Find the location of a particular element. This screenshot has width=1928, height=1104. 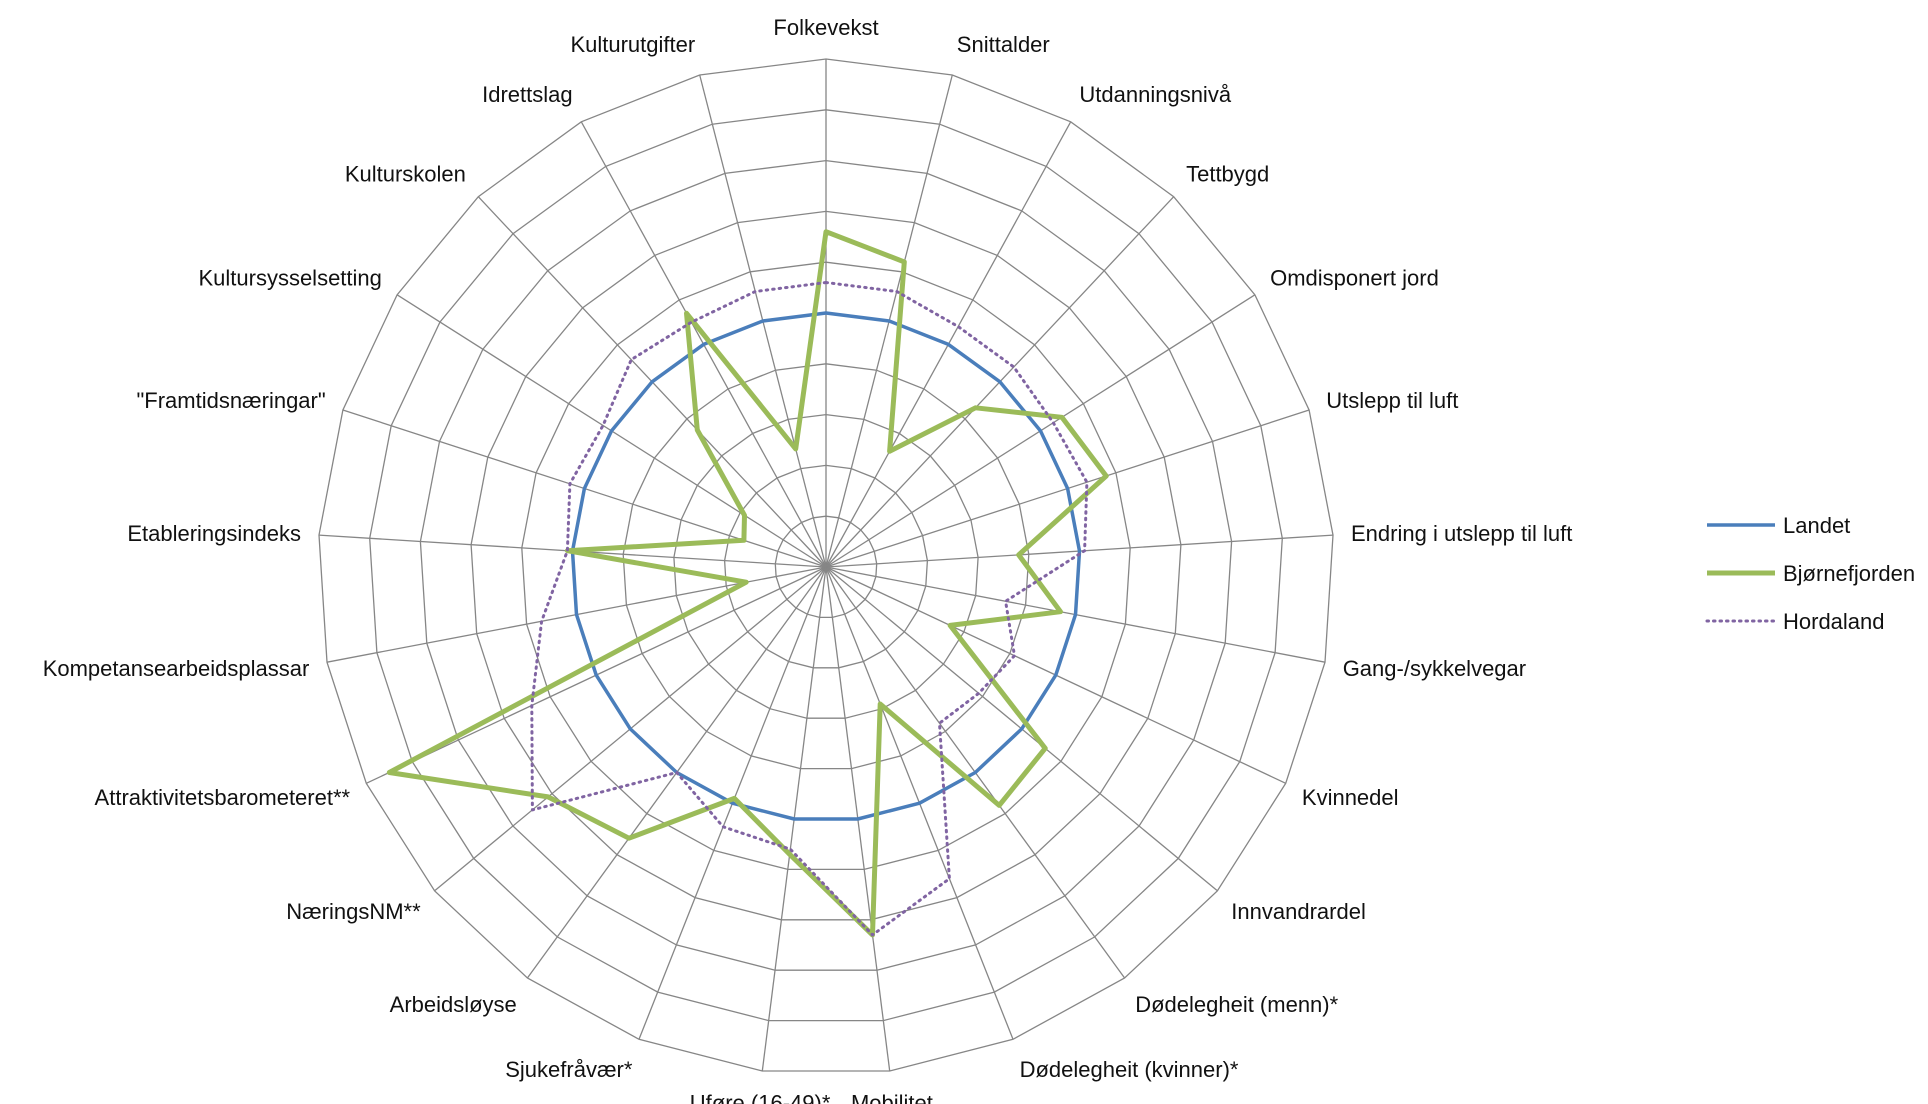

category-label: Attraktivitetsbarometeret** is located at coordinates (223, 797).